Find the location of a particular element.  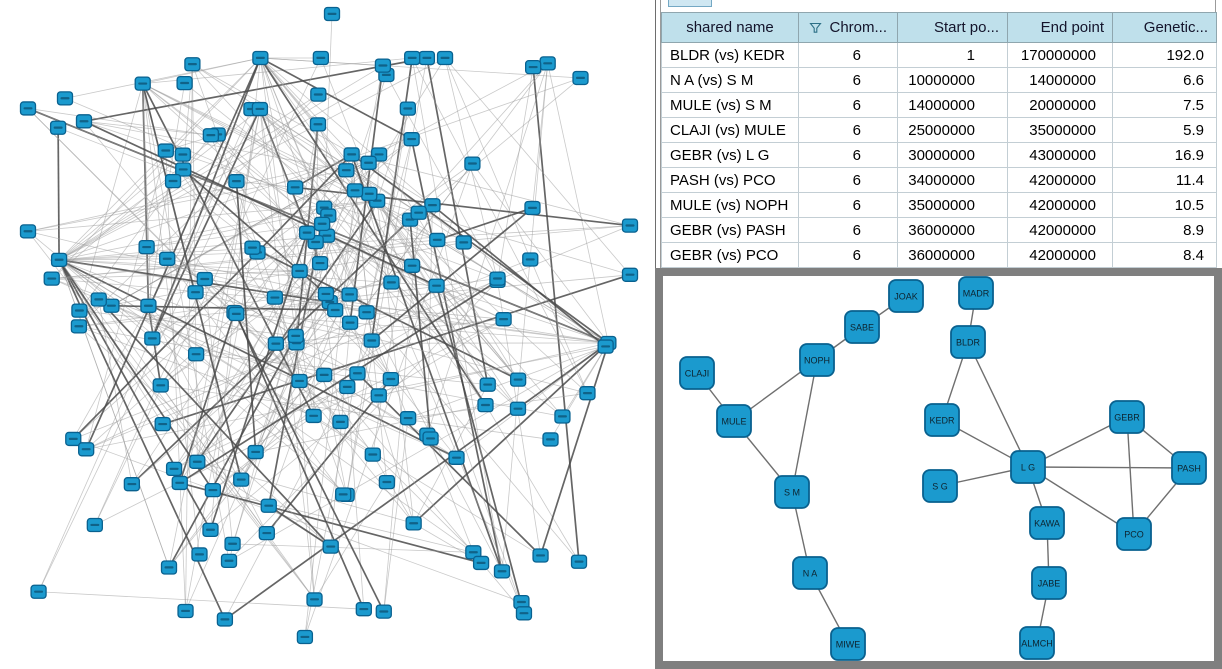

table-row: GEBR (vs) PCO 6 36000000 42000000 8.4 is located at coordinates (939, 255).